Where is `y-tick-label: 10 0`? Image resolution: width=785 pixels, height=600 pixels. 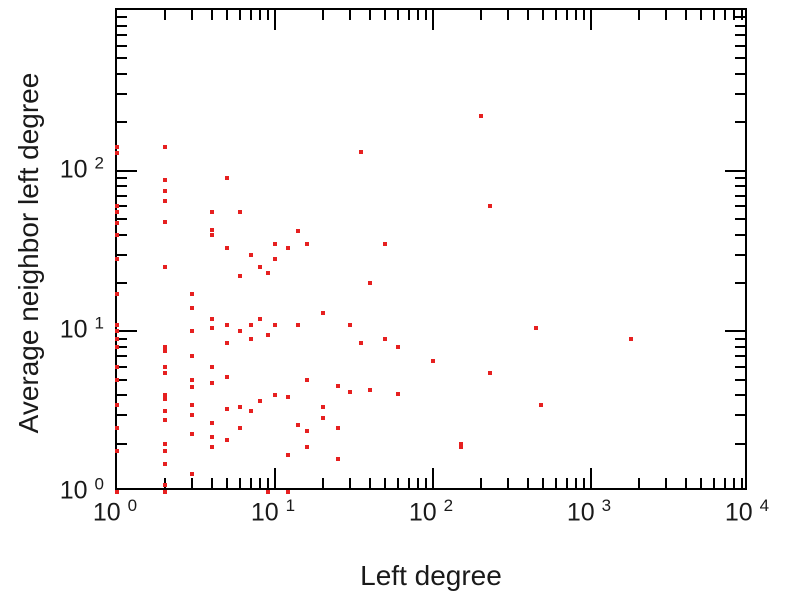 y-tick-label: 10 0 is located at coordinates (81, 489).